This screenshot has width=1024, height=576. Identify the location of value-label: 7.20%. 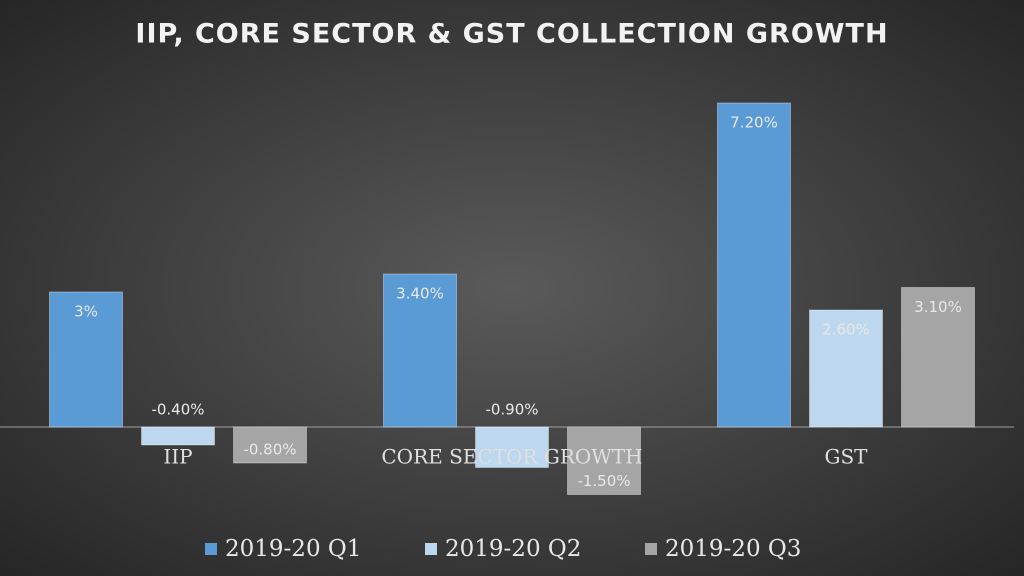
(754, 123).